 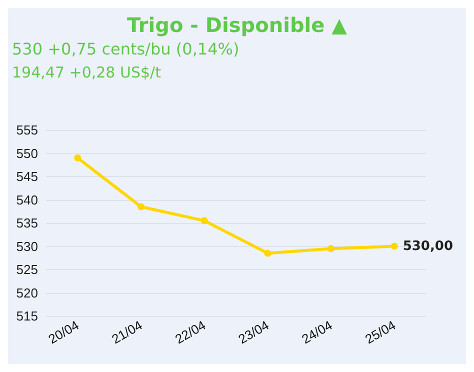 What do you see at coordinates (27, 269) in the screenshot?
I see `y-tick-label: 525` at bounding box center [27, 269].